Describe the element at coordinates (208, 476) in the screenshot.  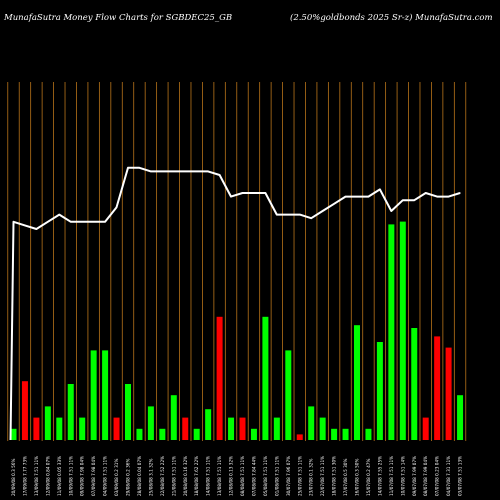
I see `x-tick-label: 14/08/08 7.51 11%` at that location.